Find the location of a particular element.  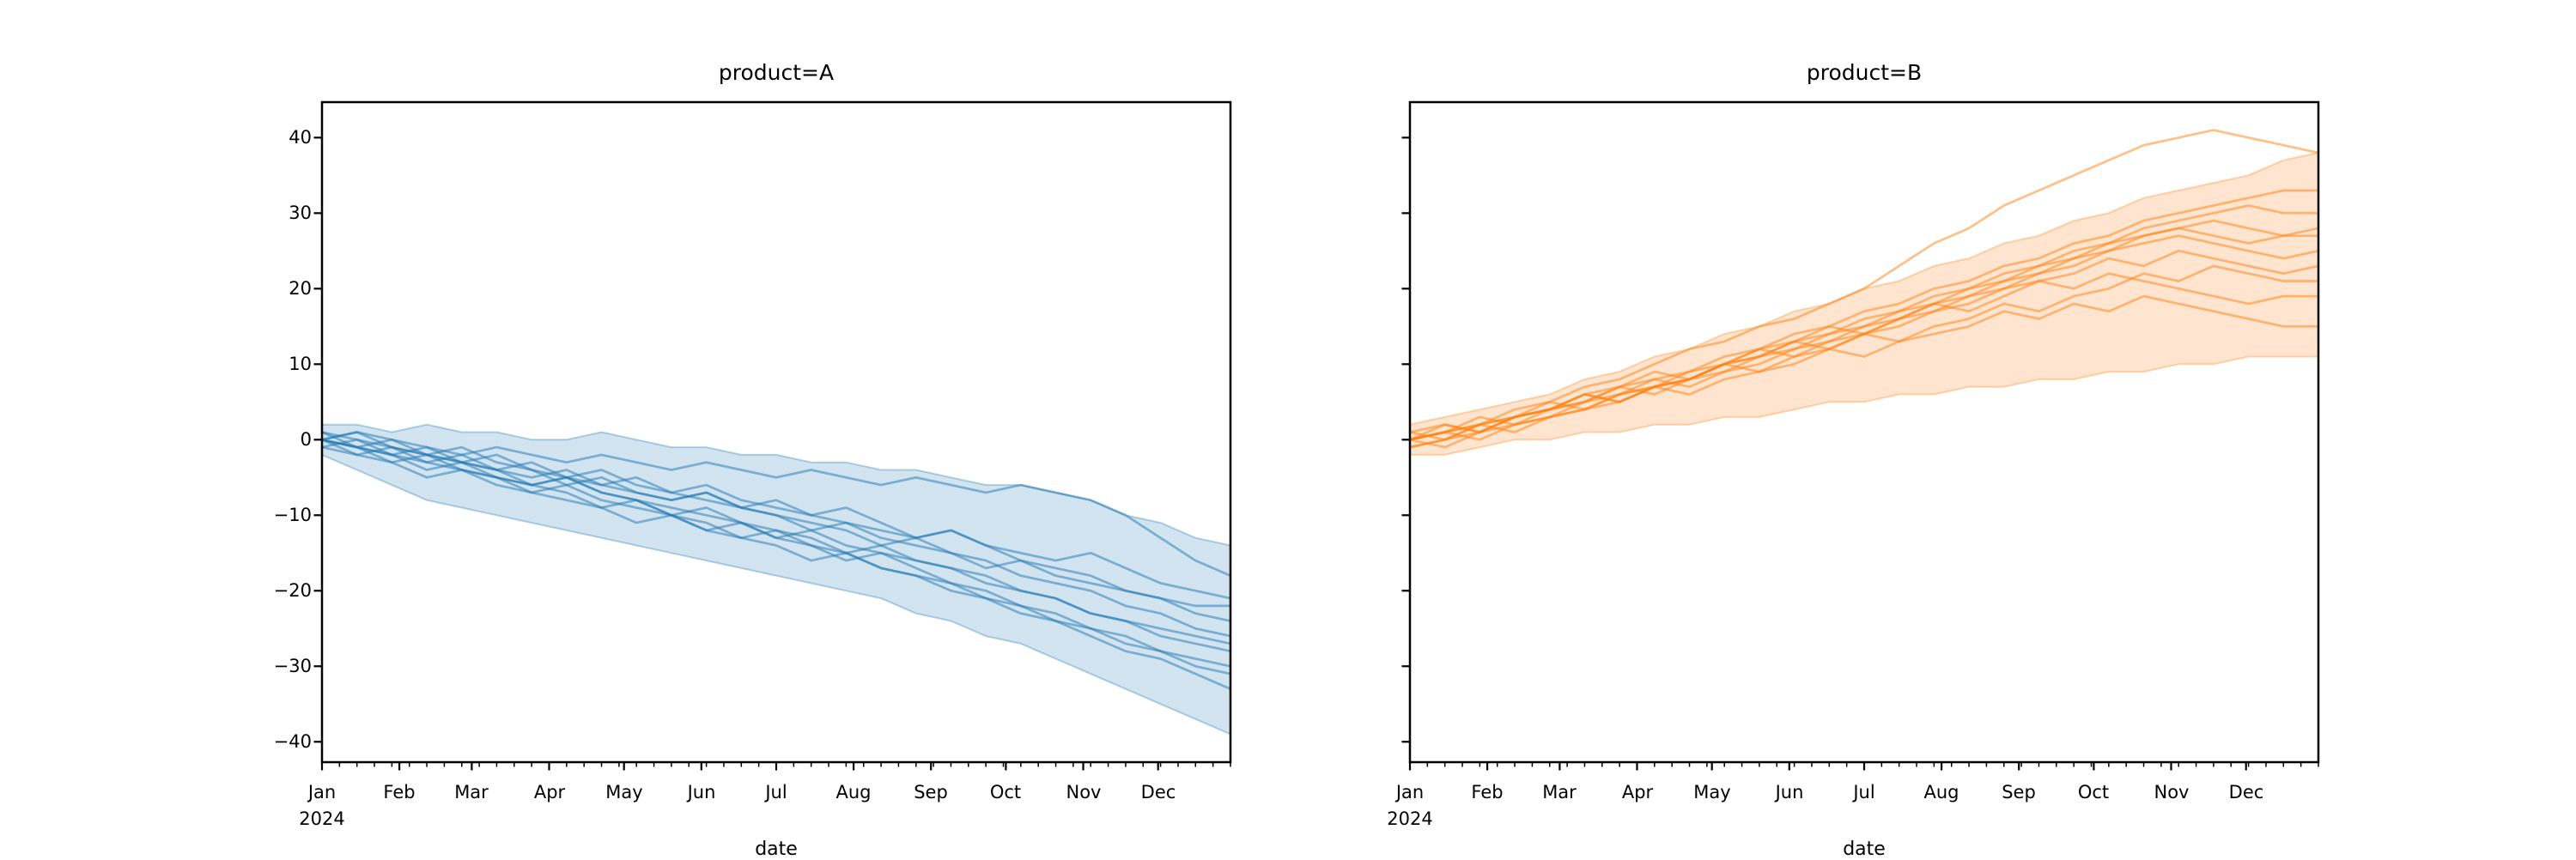

x-axis-label-a: date is located at coordinates (777, 849).